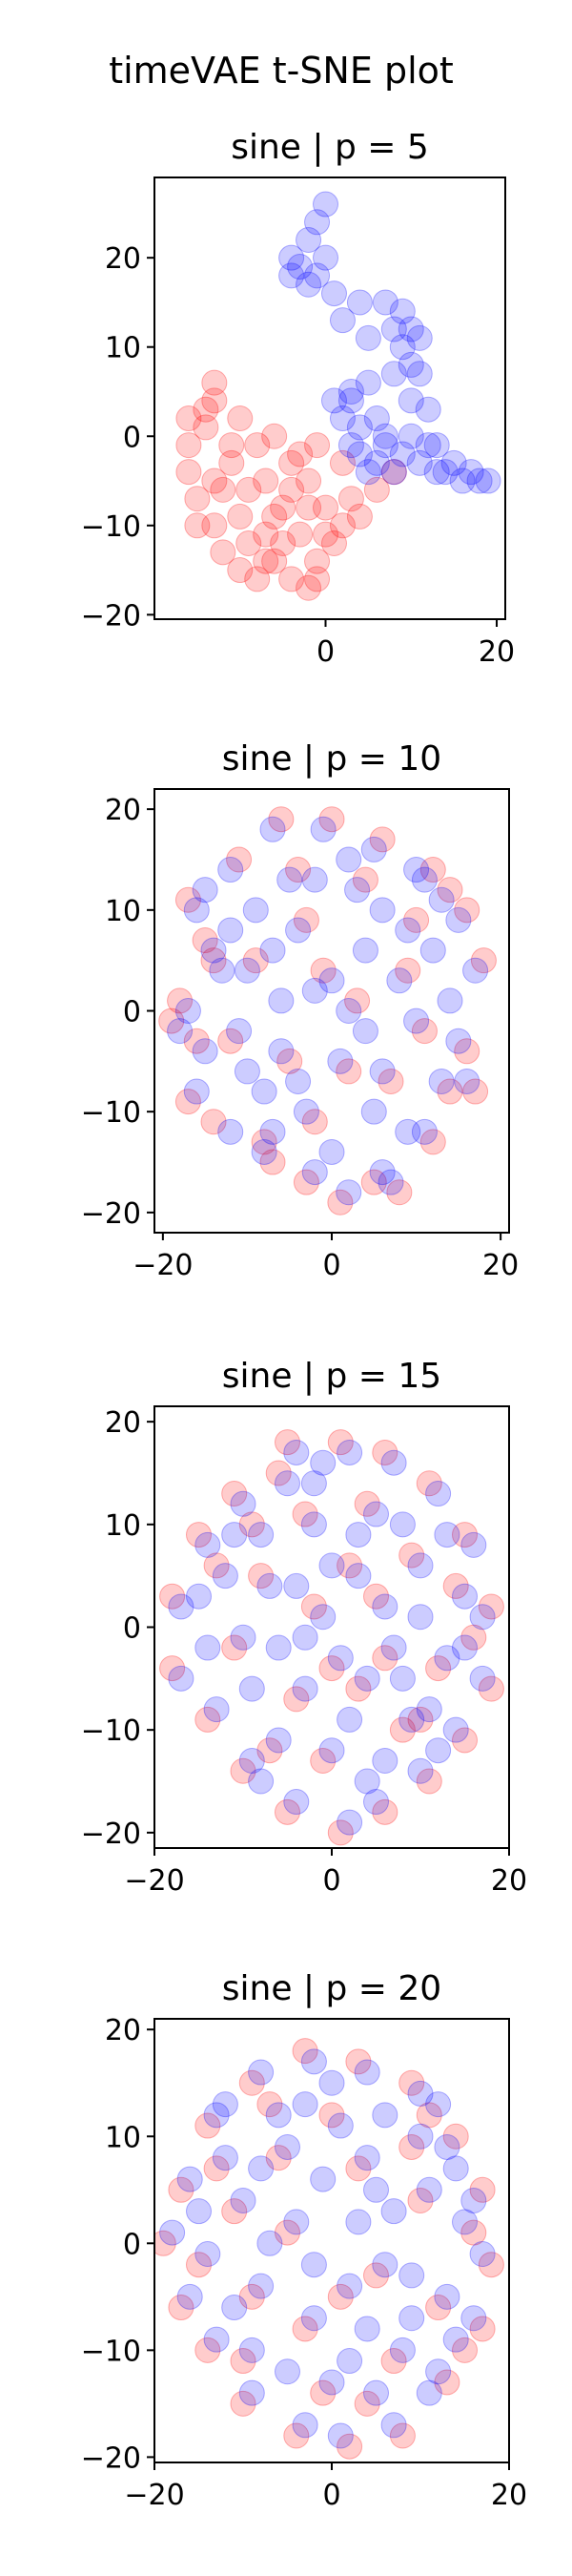 The width and height of the screenshot is (572, 2576). I want to click on x-tick-label: 0, so click(326, 652).